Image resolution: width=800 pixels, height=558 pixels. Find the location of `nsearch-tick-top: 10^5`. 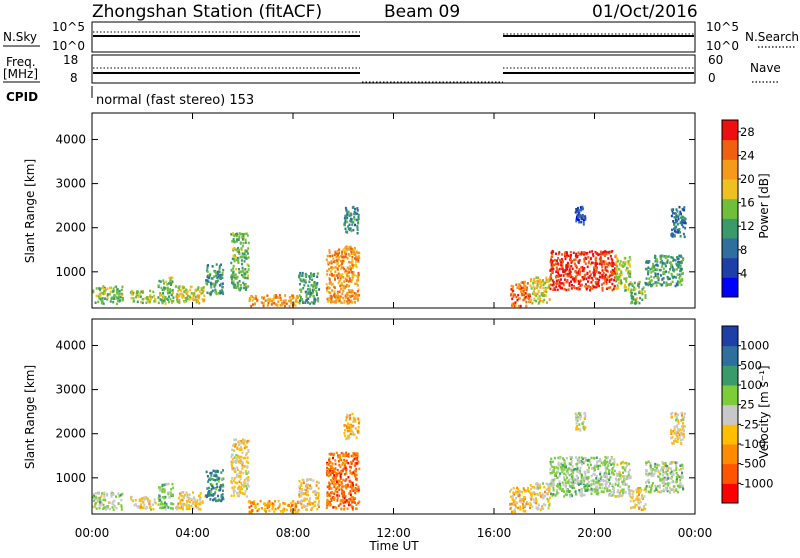

nsearch-tick-top: 10^5 is located at coordinates (722, 27).